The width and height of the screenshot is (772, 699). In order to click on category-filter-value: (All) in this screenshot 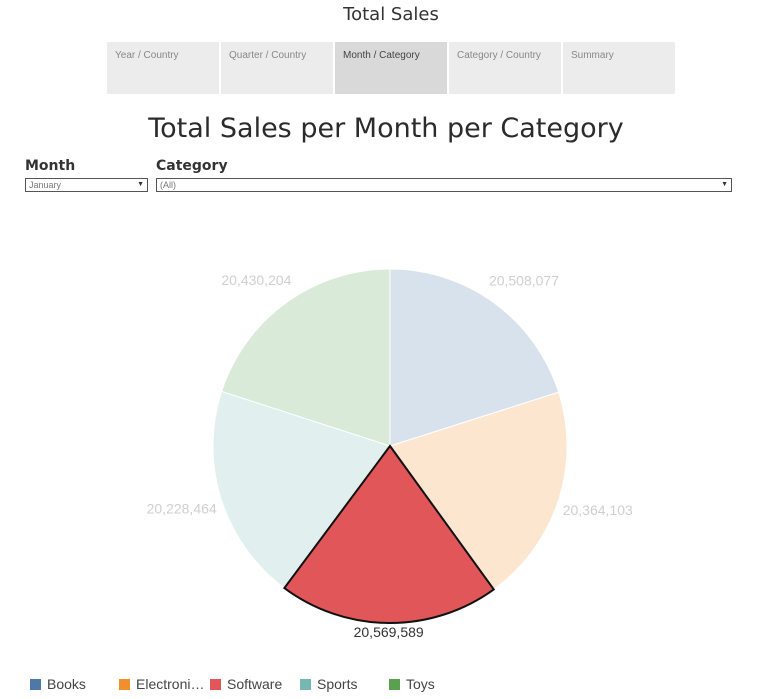, I will do `click(168, 185)`.